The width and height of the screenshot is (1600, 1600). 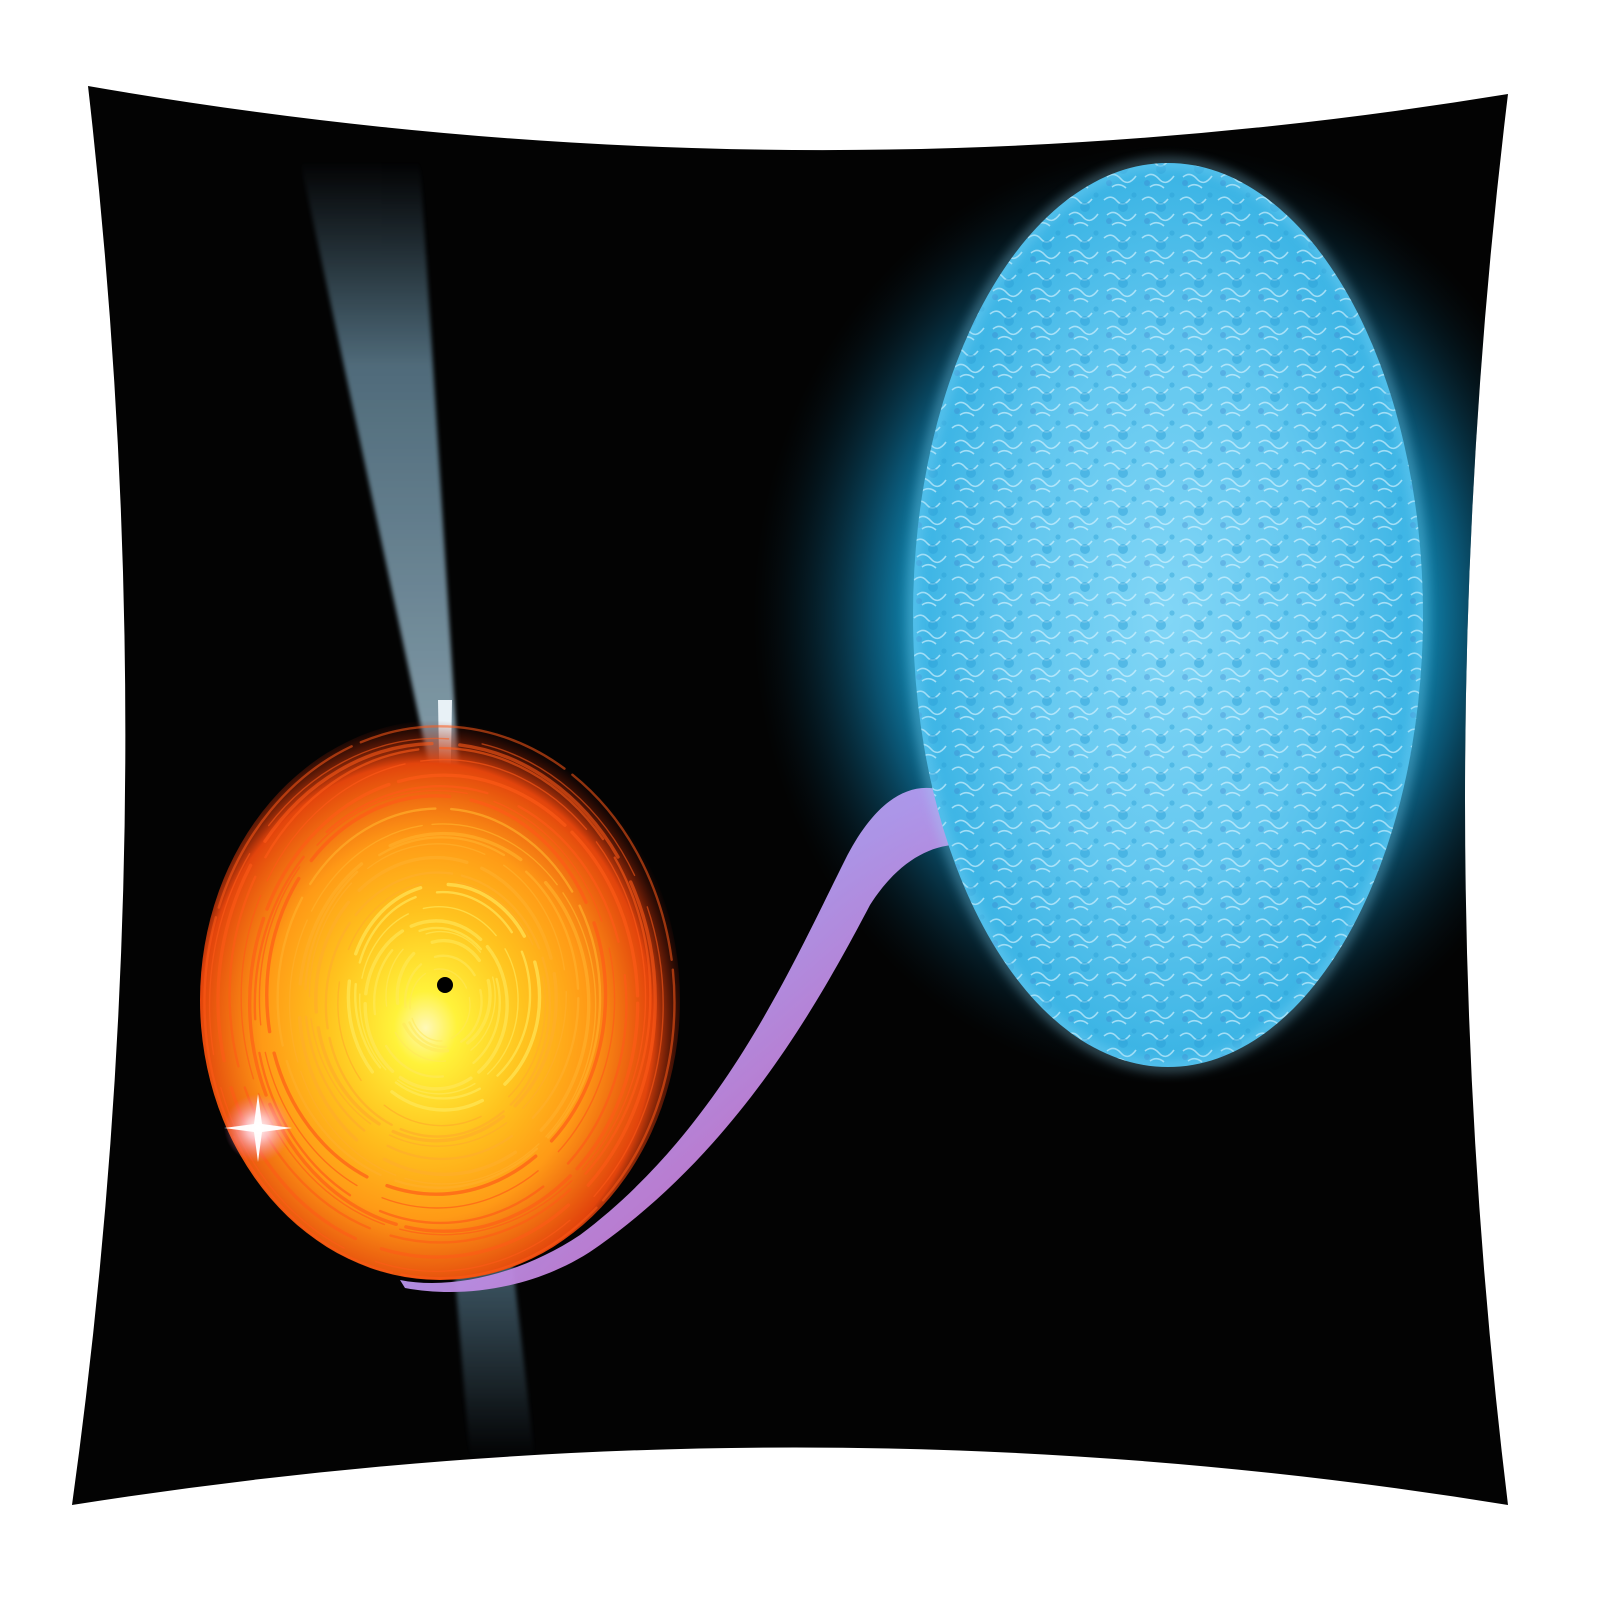 What do you see at coordinates (445, 985) in the screenshot?
I see `black-hole` at bounding box center [445, 985].